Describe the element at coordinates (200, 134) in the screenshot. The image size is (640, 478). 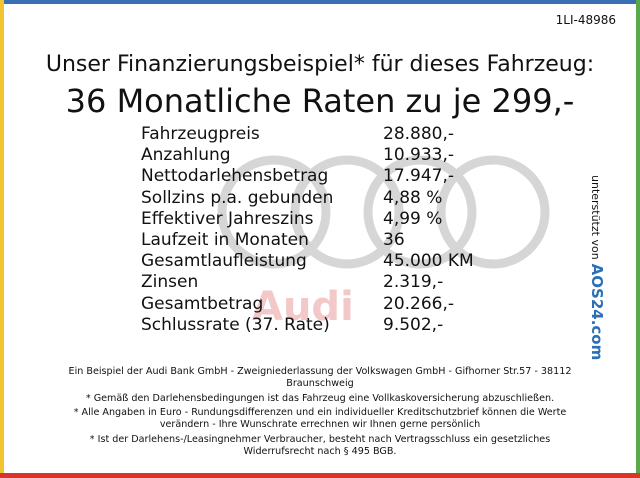
I see `row-label: Fahrzeugpreis` at that location.